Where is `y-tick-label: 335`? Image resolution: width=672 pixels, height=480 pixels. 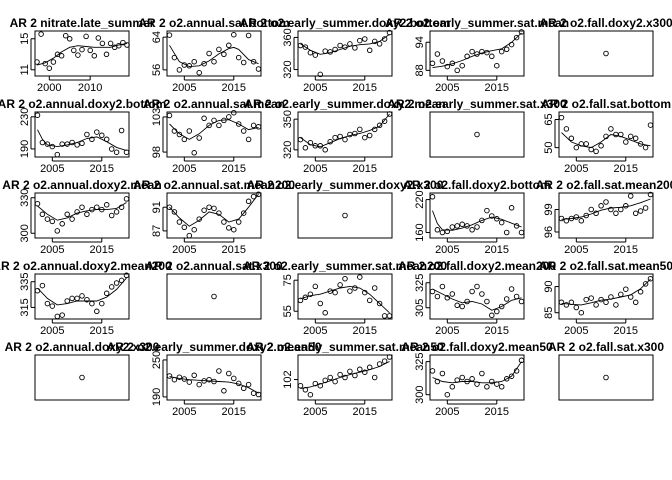 y-tick-label: 335 is located at coordinates (25, 282).